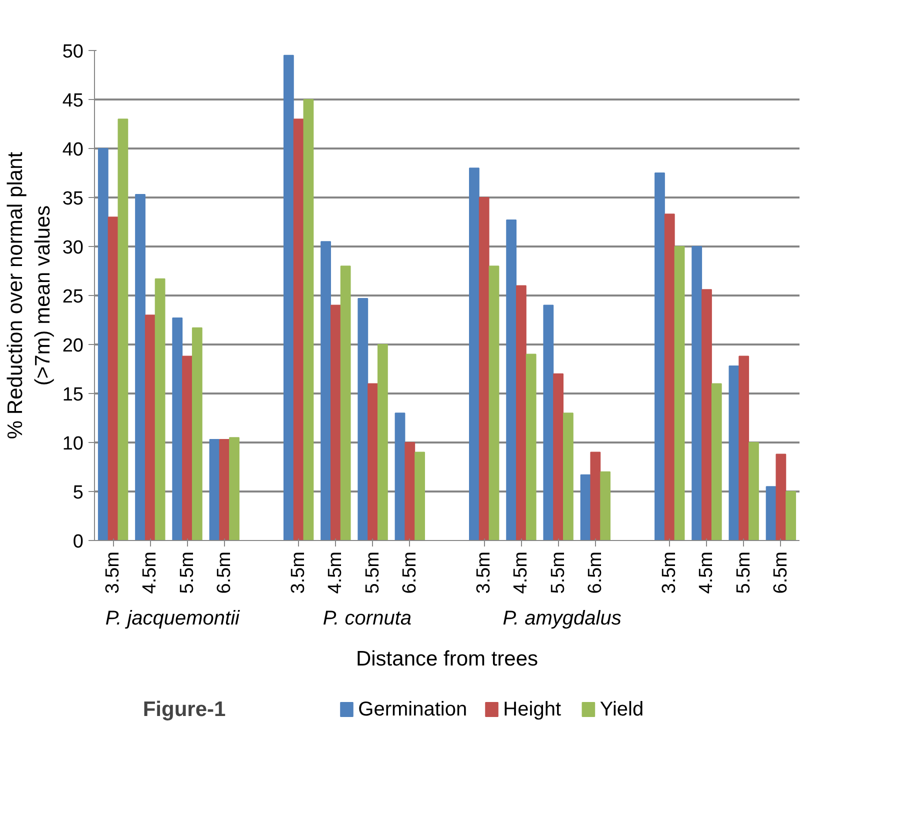 The width and height of the screenshot is (906, 823). Describe the element at coordinates (73, 346) in the screenshot. I see `y-tick-label: 20` at that location.